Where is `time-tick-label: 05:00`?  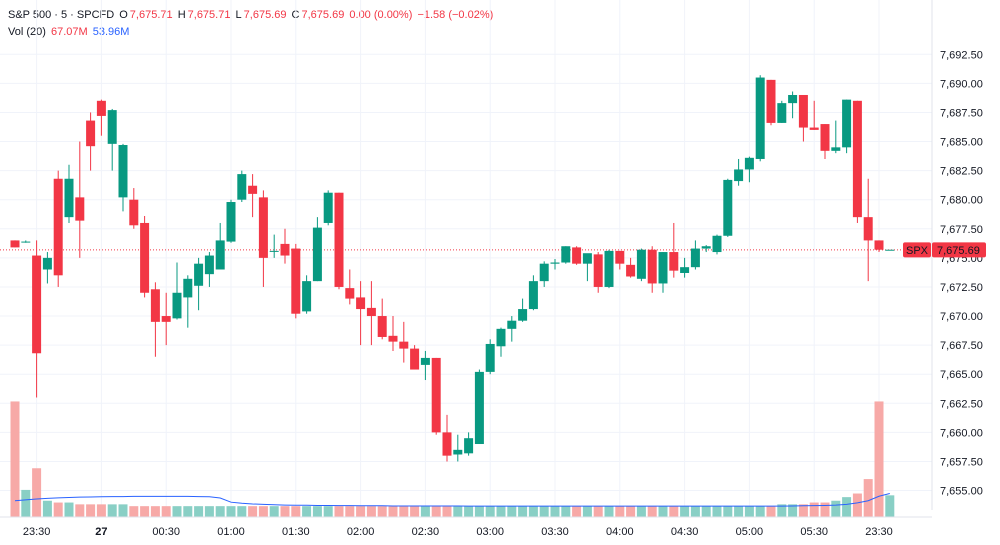
time-tick-label: 05:00 is located at coordinates (750, 532).